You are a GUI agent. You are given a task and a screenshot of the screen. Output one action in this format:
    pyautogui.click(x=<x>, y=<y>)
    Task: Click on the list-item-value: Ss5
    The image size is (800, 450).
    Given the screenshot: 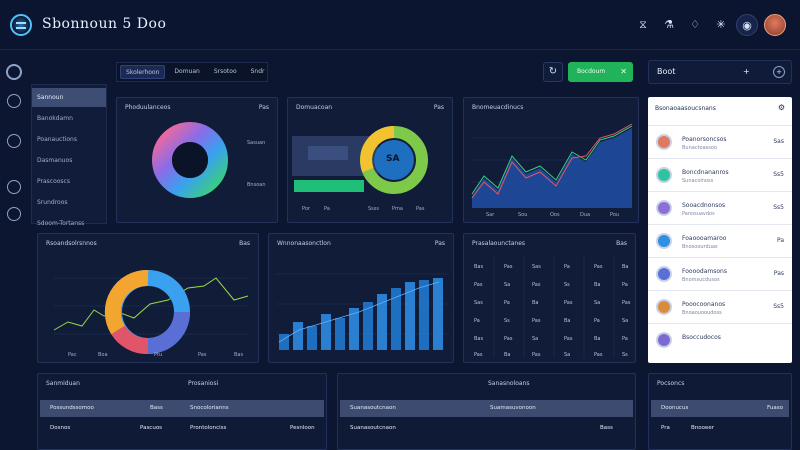 What is the action you would take?
    pyautogui.click(x=778, y=174)
    